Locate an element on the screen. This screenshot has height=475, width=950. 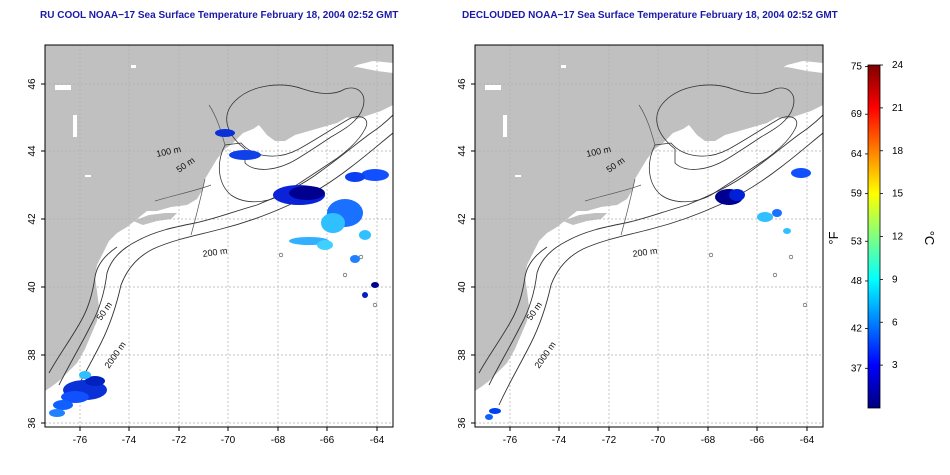
left-lat-tick-label: 38 is located at coordinates (32, 355).